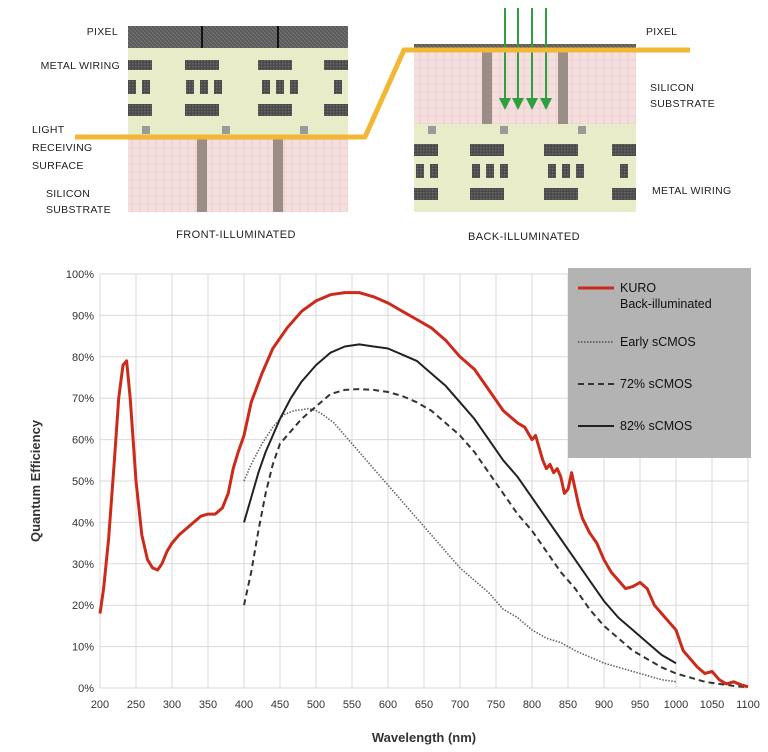 This screenshot has height=752, width=768. I want to click on x-tick-label: 750, so click(496, 705).